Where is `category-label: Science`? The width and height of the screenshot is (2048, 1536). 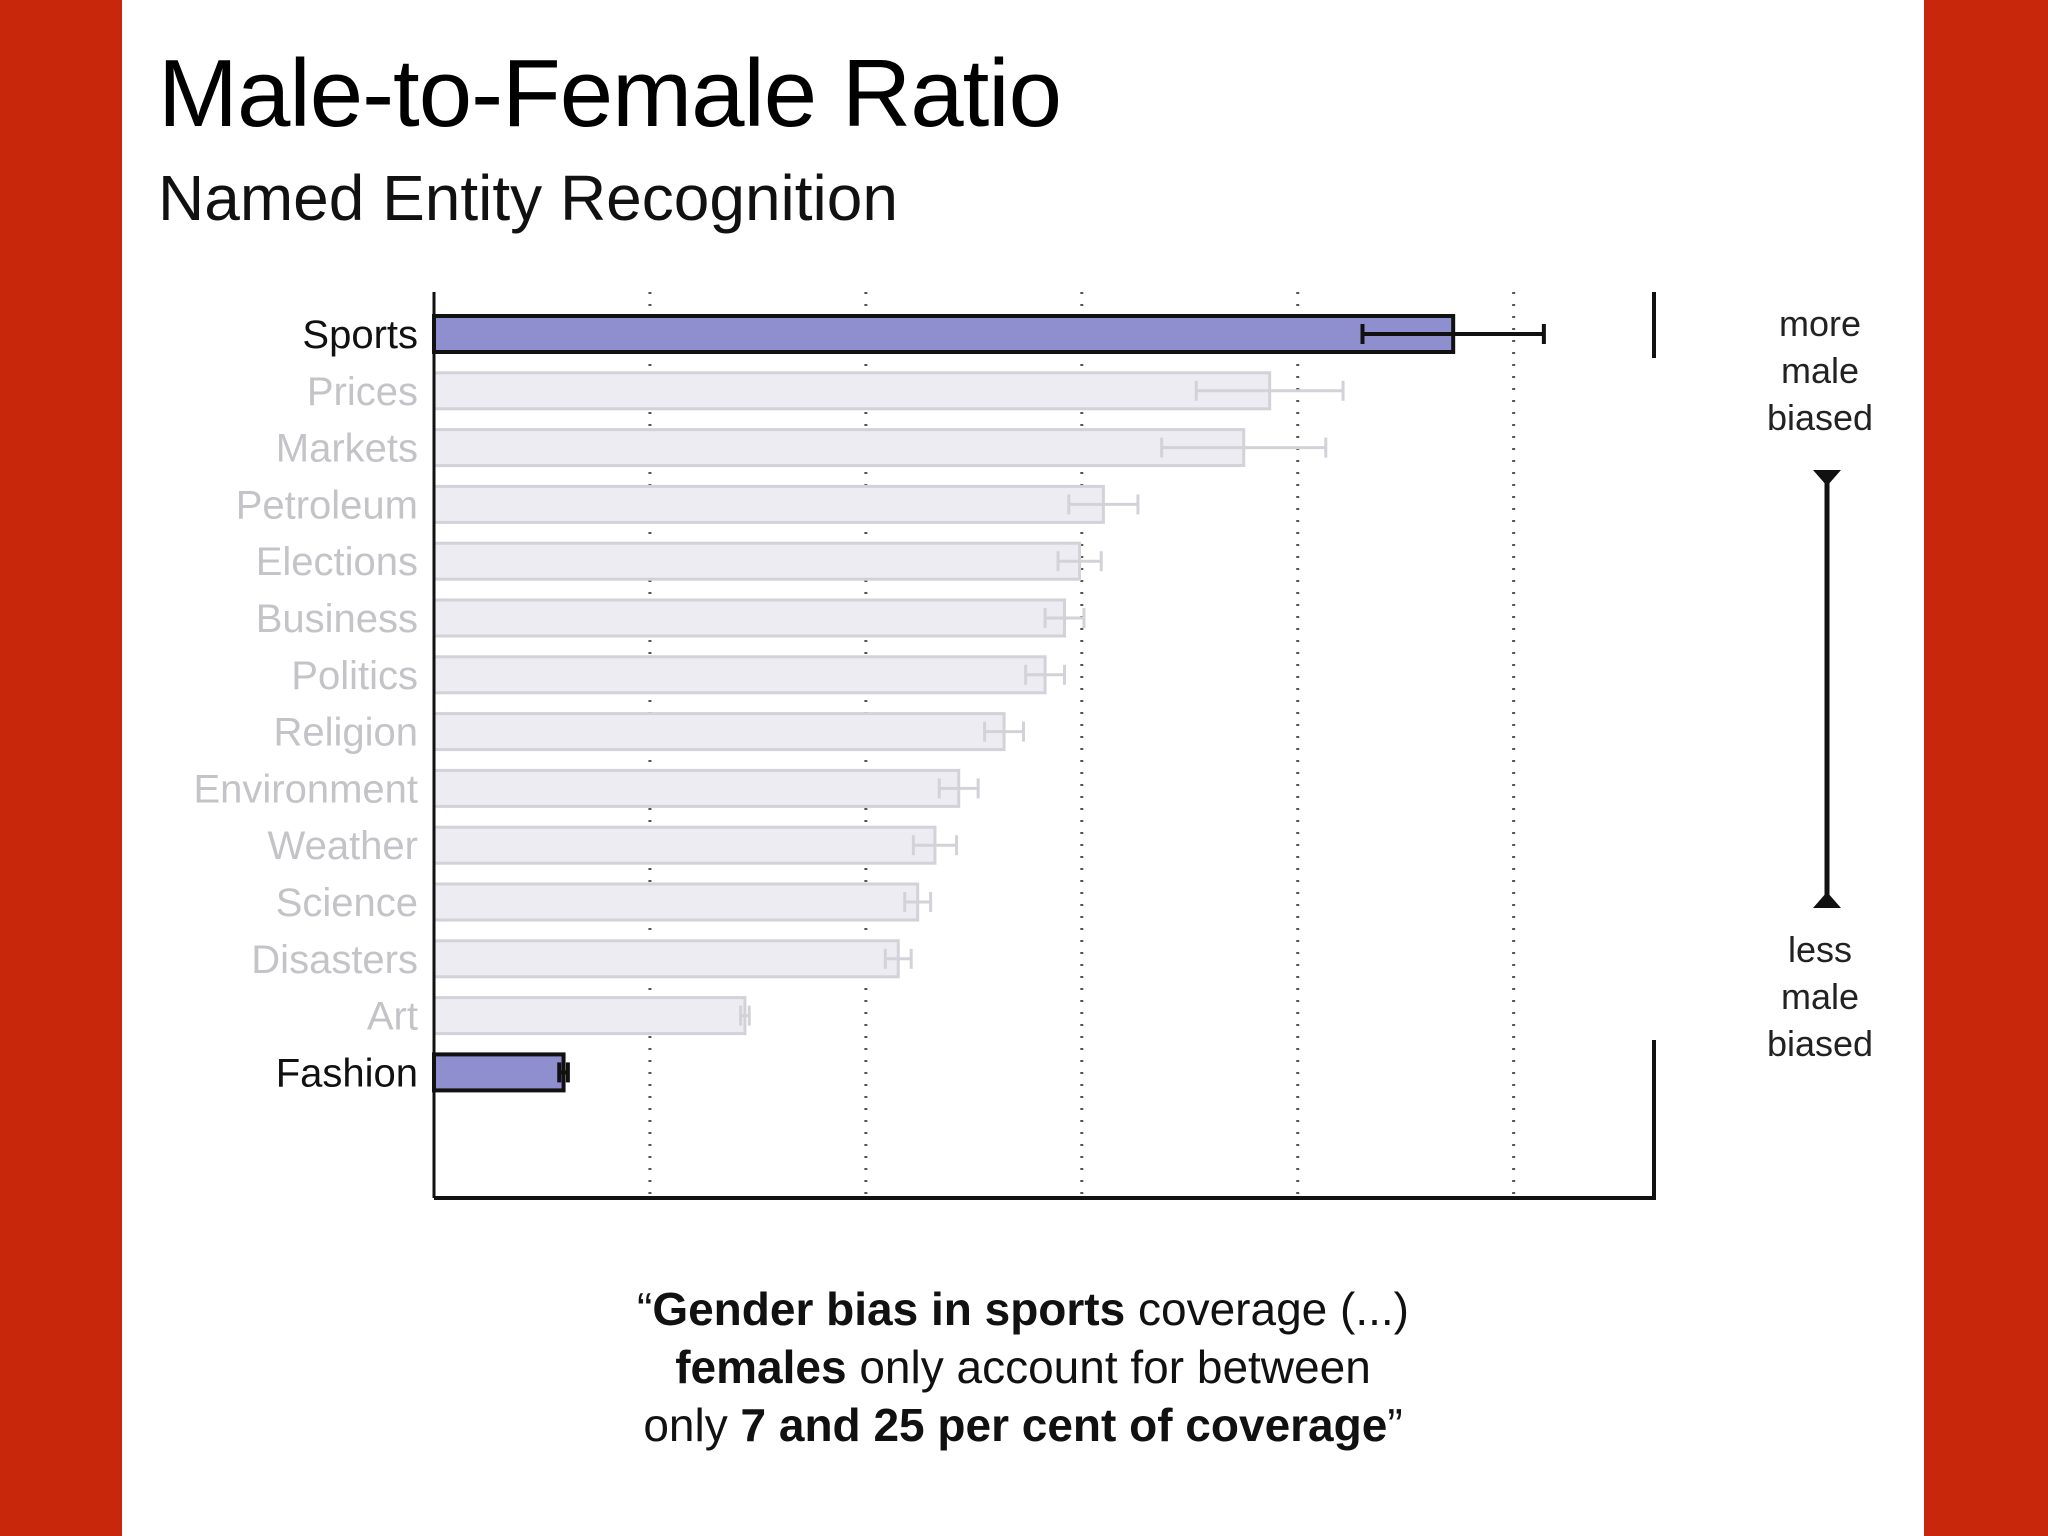 category-label: Science is located at coordinates (347, 903).